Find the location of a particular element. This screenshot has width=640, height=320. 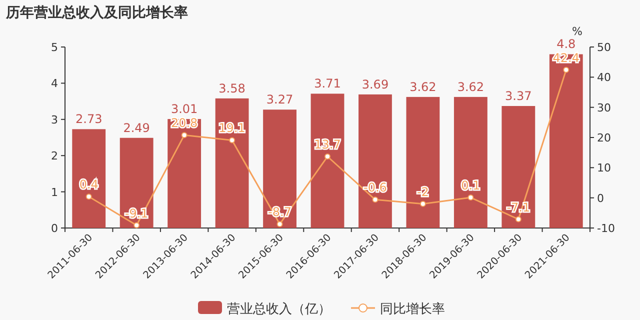

y-tick-label: 0 is located at coordinates (54, 228).